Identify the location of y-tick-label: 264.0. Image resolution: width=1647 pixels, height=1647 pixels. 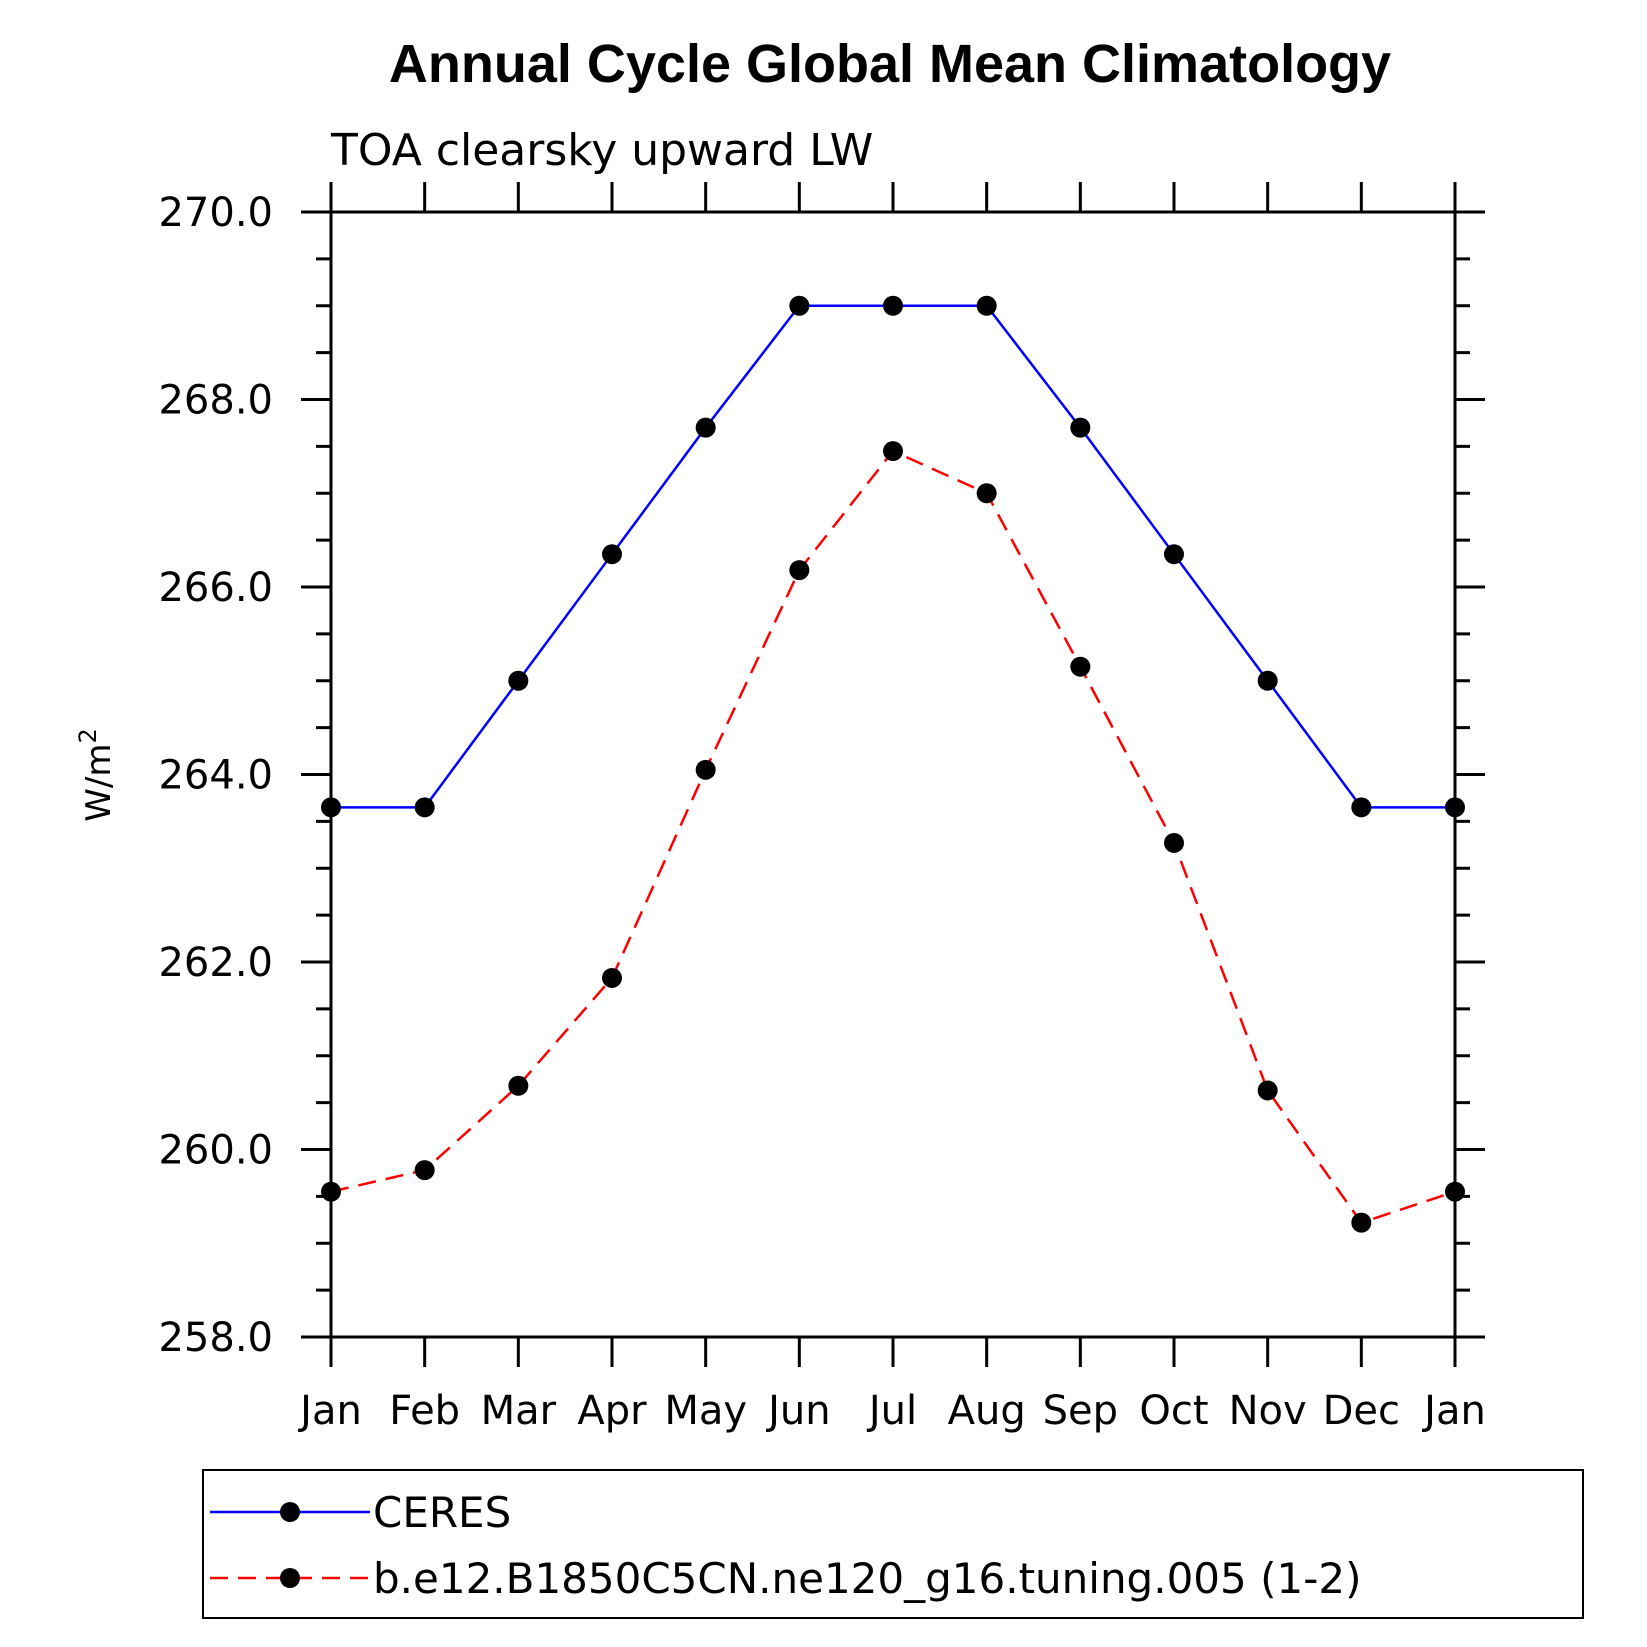
(215, 776).